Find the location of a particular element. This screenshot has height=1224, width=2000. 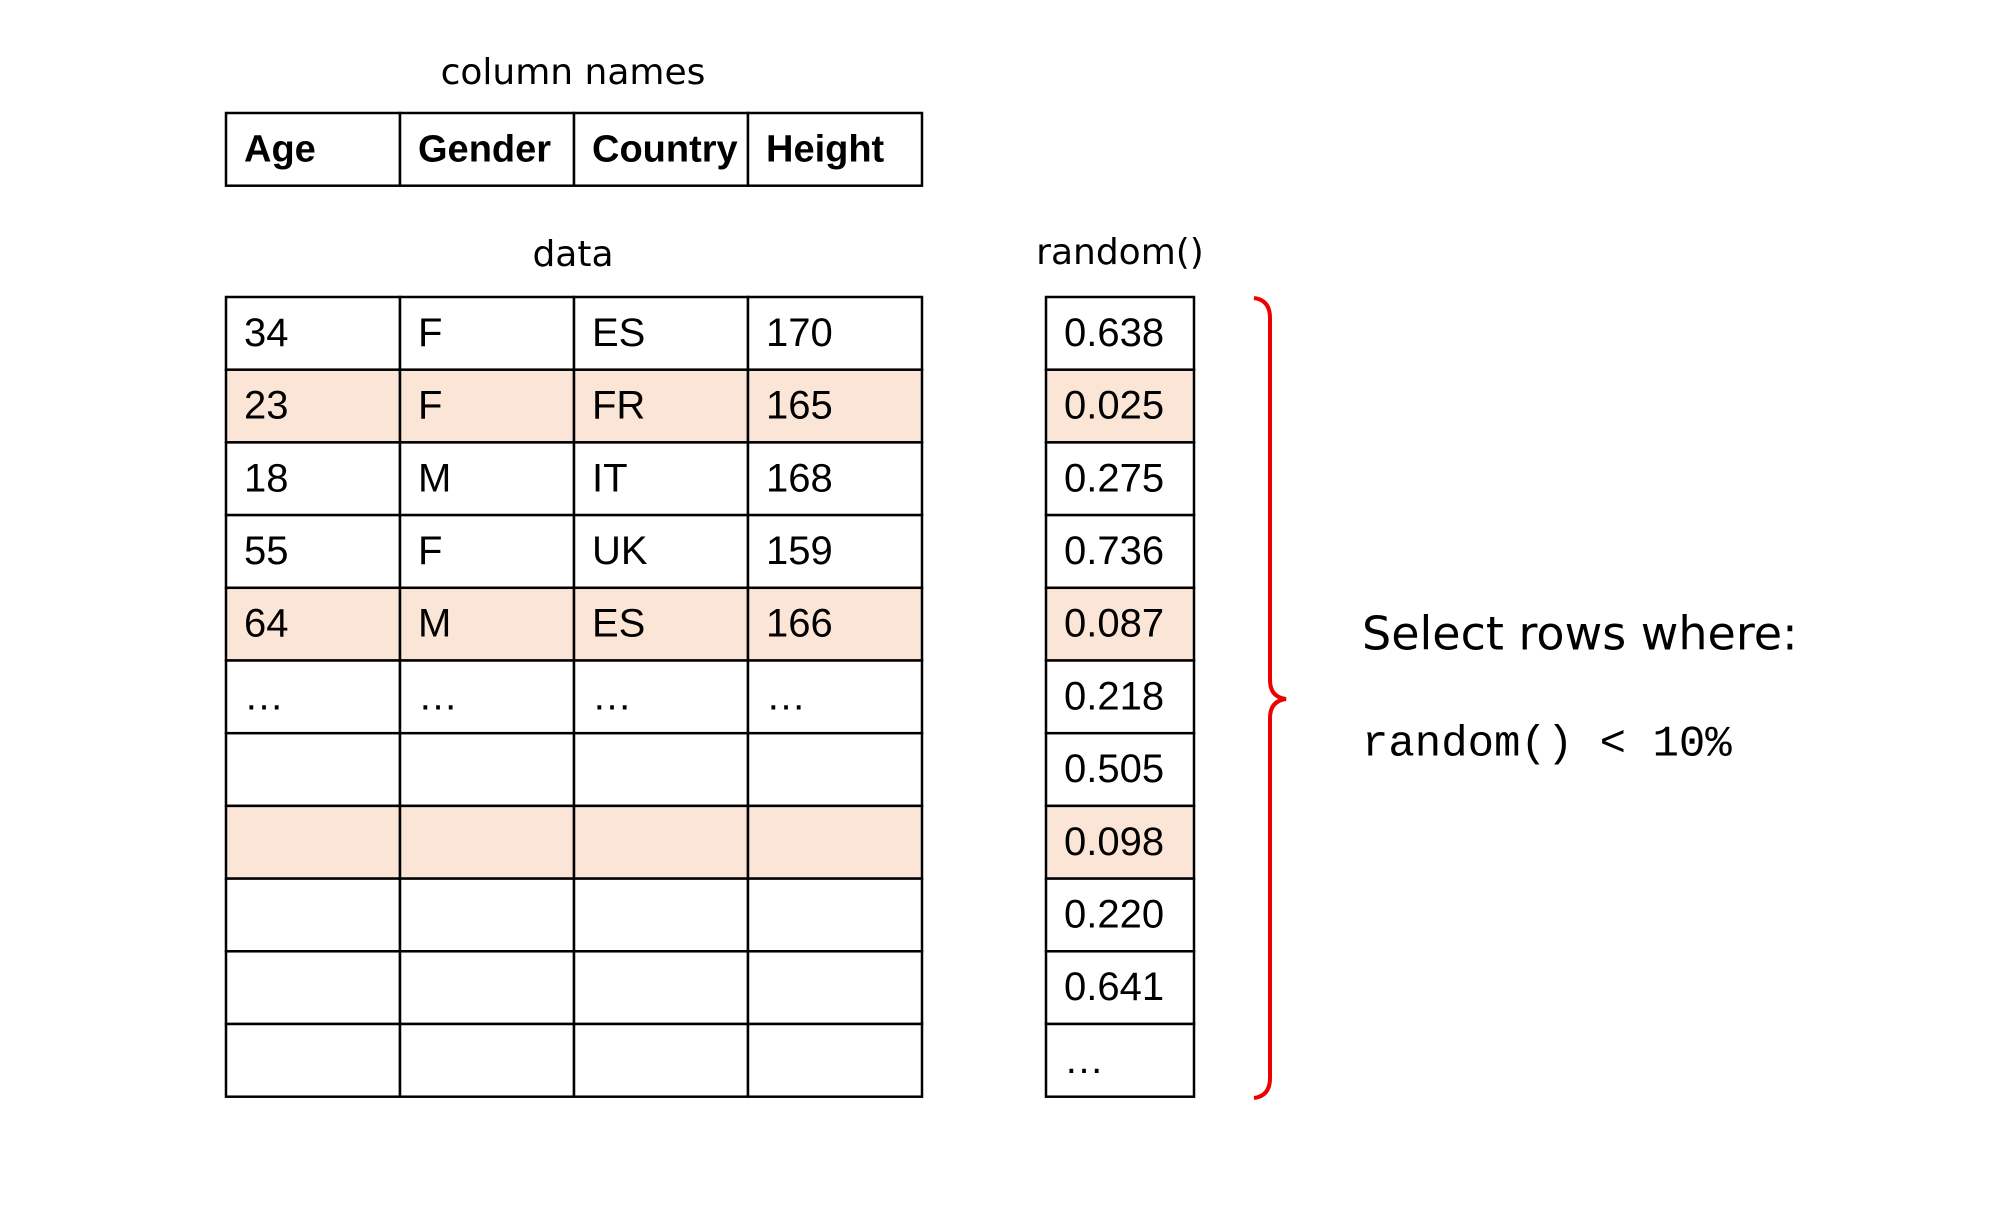

random-text: 0.641 is located at coordinates (1114, 987).